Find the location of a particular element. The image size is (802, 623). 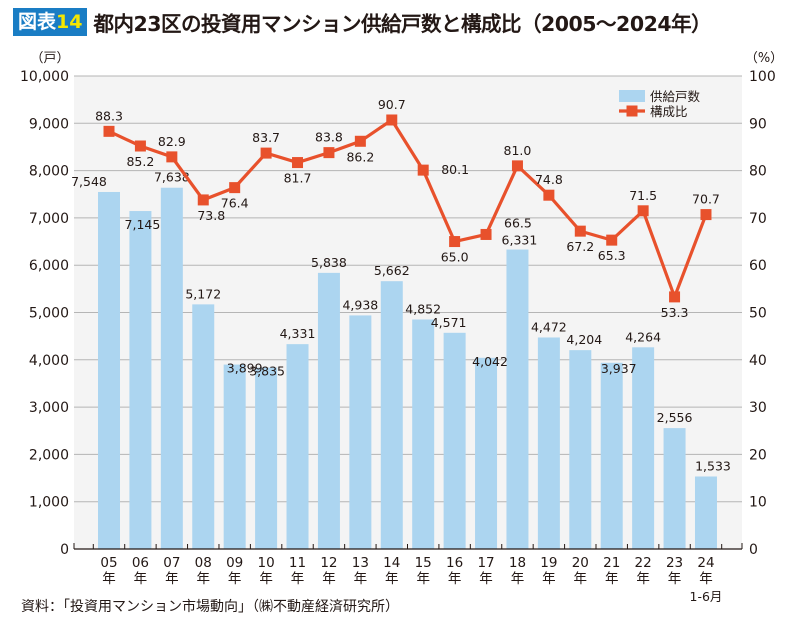

figure-badge: 図表14 is located at coordinates (50, 22).